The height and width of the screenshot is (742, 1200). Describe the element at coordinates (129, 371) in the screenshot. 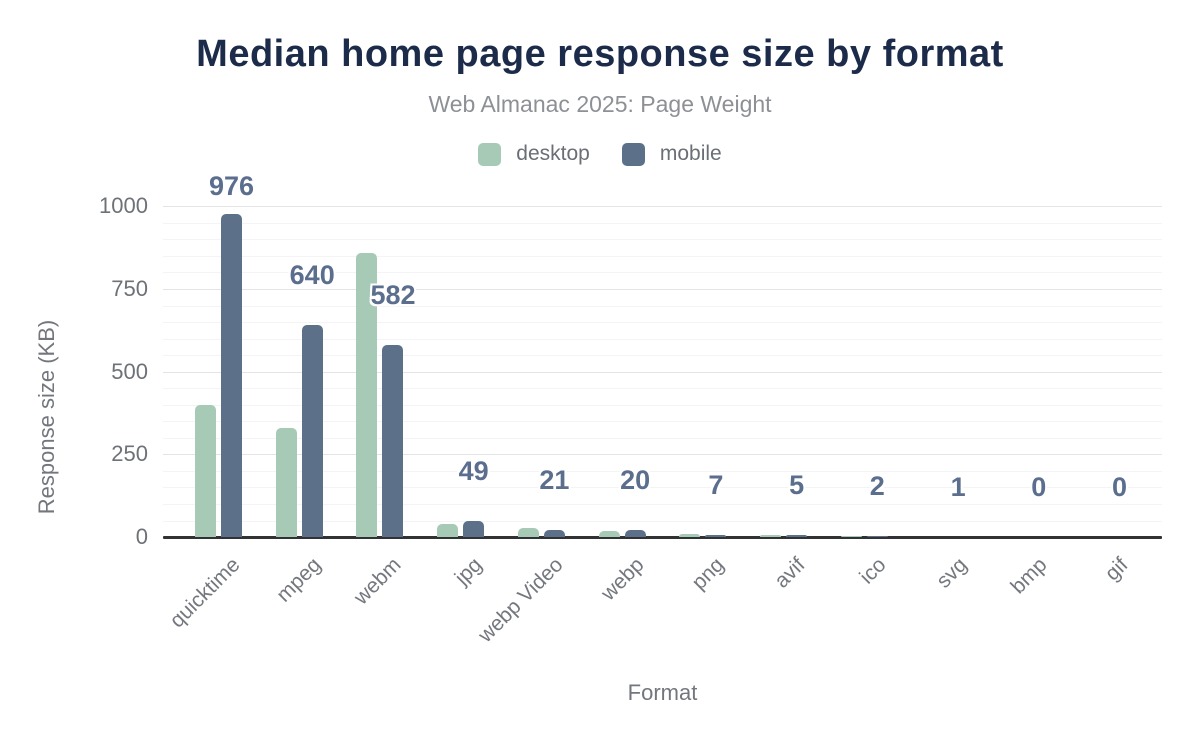

I see `y-tick-label: 500` at that location.